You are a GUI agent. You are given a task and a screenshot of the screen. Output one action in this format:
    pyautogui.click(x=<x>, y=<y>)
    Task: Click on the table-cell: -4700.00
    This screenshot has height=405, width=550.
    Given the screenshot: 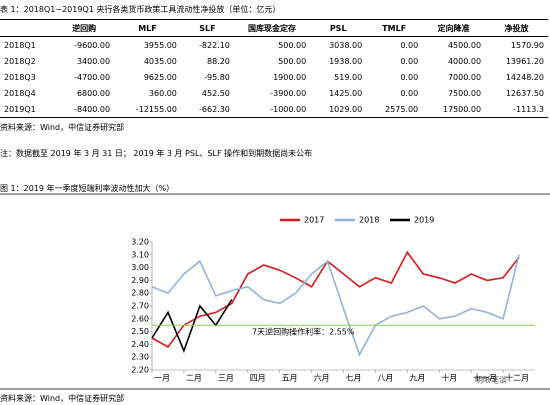 What is the action you would take?
    pyautogui.click(x=92, y=77)
    